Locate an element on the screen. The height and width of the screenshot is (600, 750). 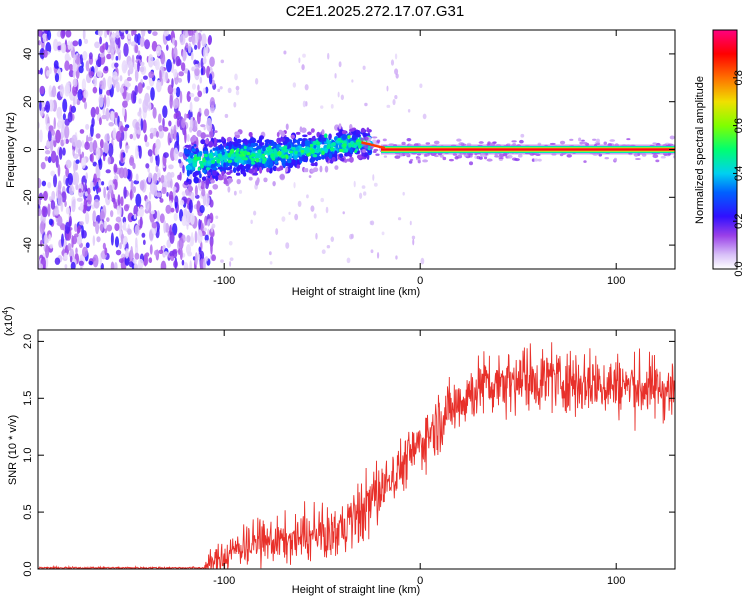
snr-x-tick-label: 0 is located at coordinates (420, 581).